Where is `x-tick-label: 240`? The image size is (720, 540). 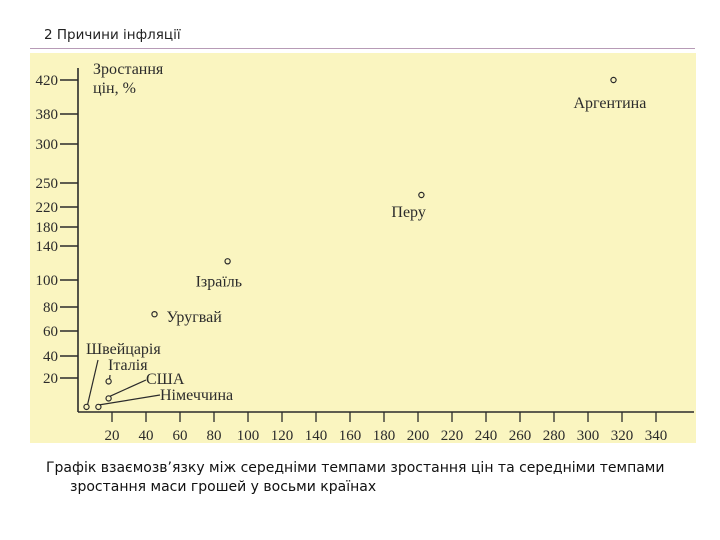
x-tick-label: 240 is located at coordinates (486, 436).